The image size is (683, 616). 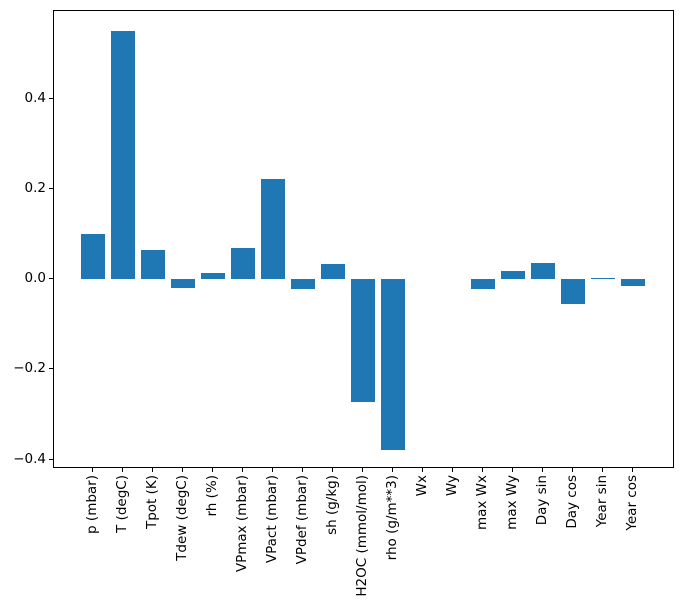 I want to click on y-axis-tick-label: 0.4, so click(x=35, y=97).